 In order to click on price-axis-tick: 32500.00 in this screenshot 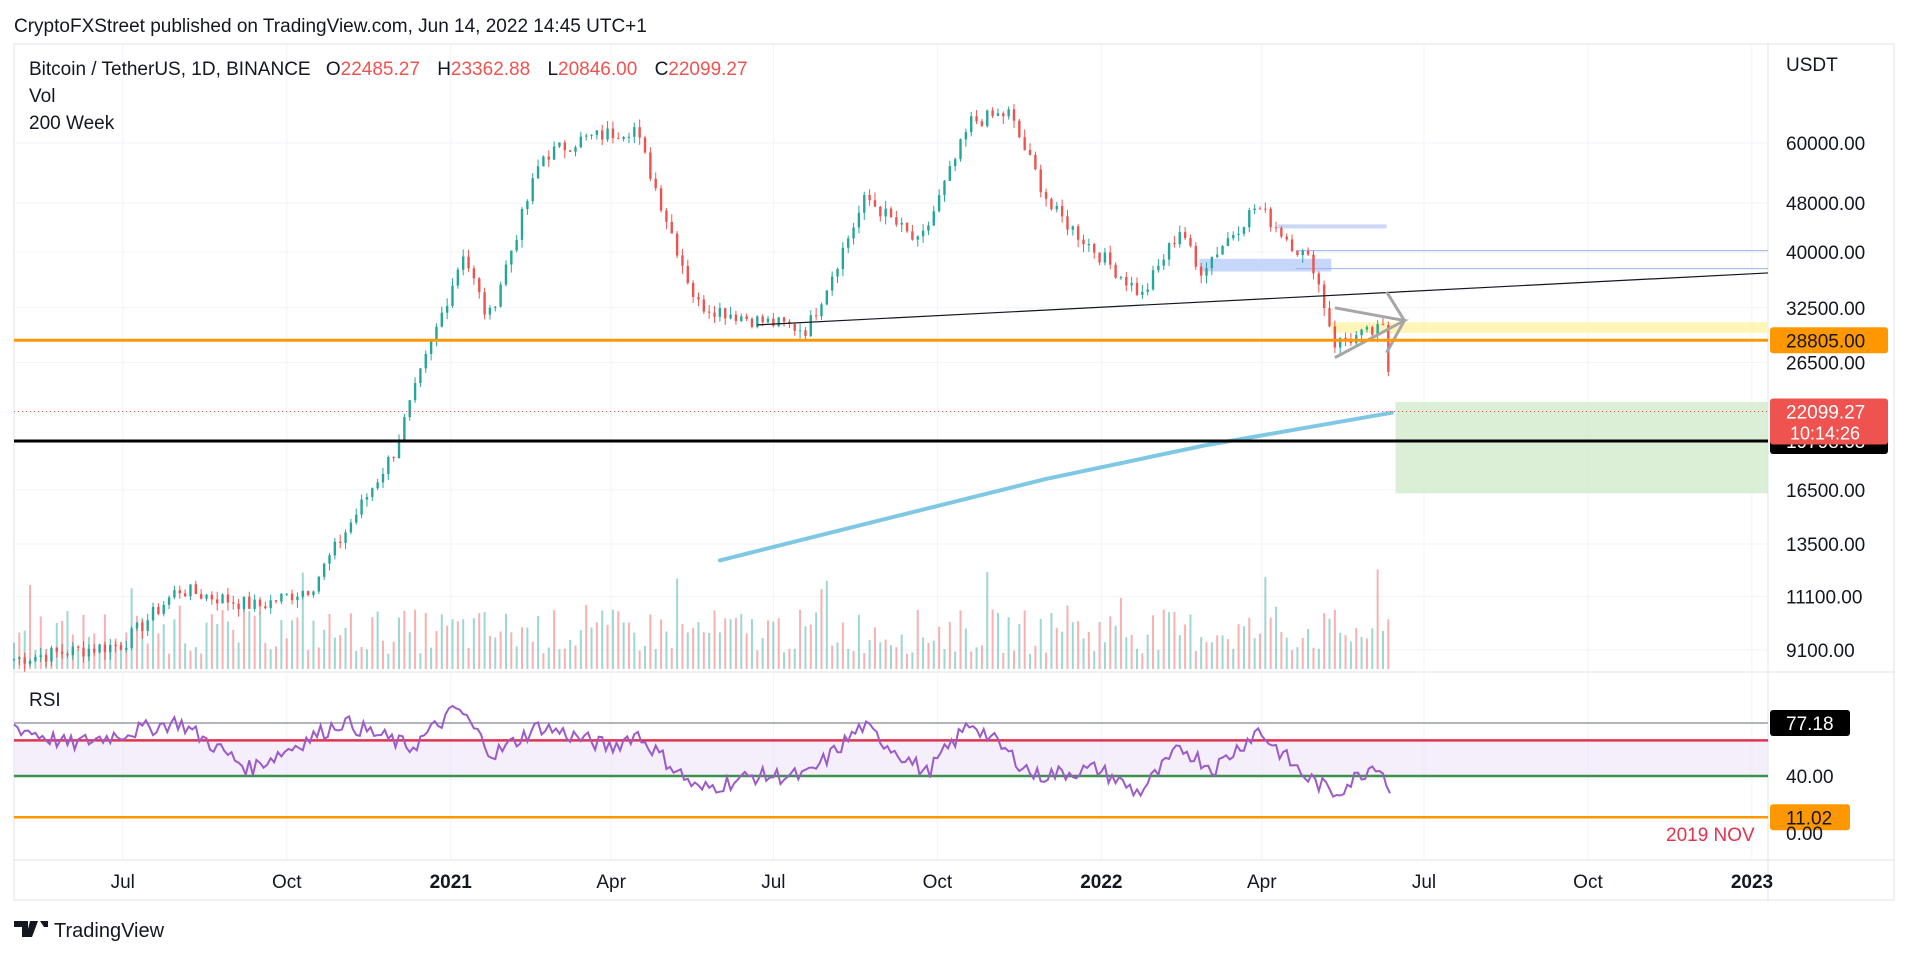, I will do `click(1825, 309)`.